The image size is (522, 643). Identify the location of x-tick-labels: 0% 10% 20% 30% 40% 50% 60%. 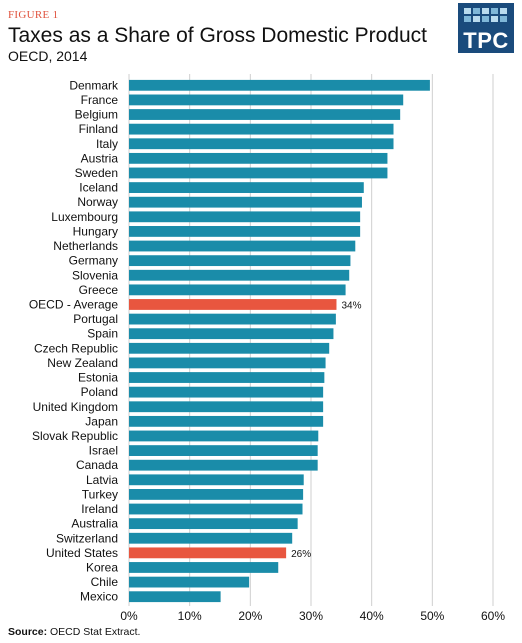
(312, 616).